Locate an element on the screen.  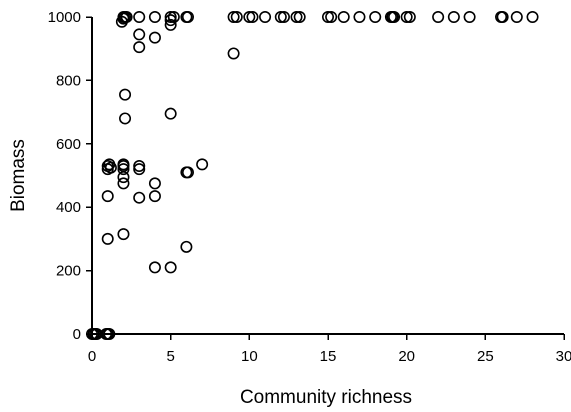
x-tick-label: 20 is located at coordinates (406, 356).